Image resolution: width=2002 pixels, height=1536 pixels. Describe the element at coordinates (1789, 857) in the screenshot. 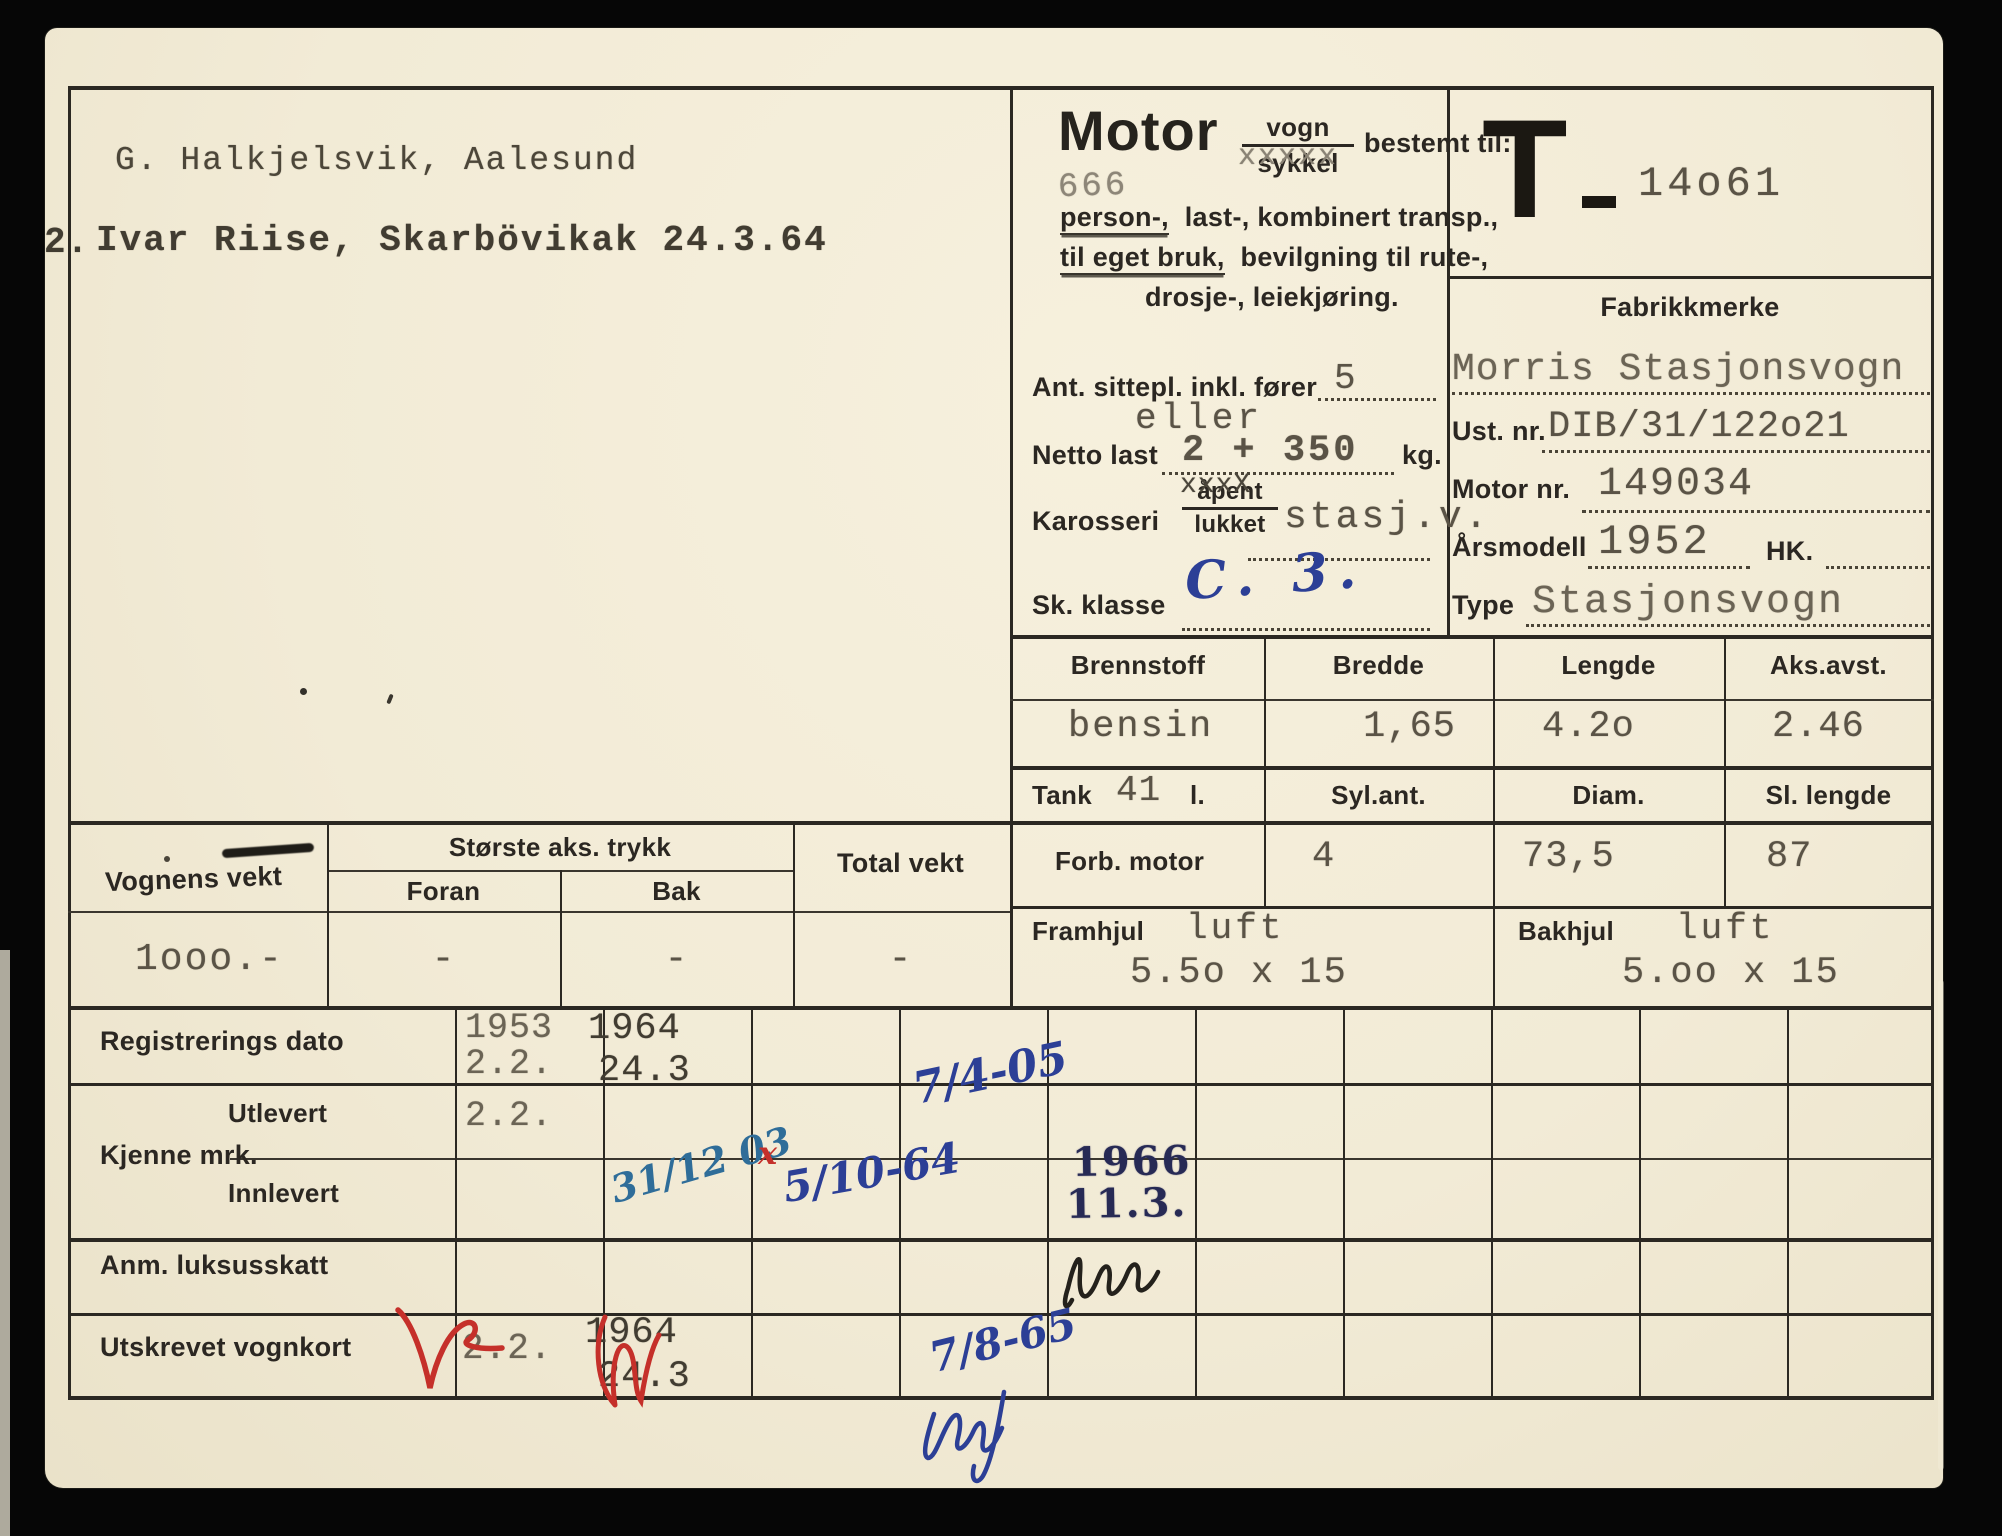

I see `sllengde-value: 87` at that location.